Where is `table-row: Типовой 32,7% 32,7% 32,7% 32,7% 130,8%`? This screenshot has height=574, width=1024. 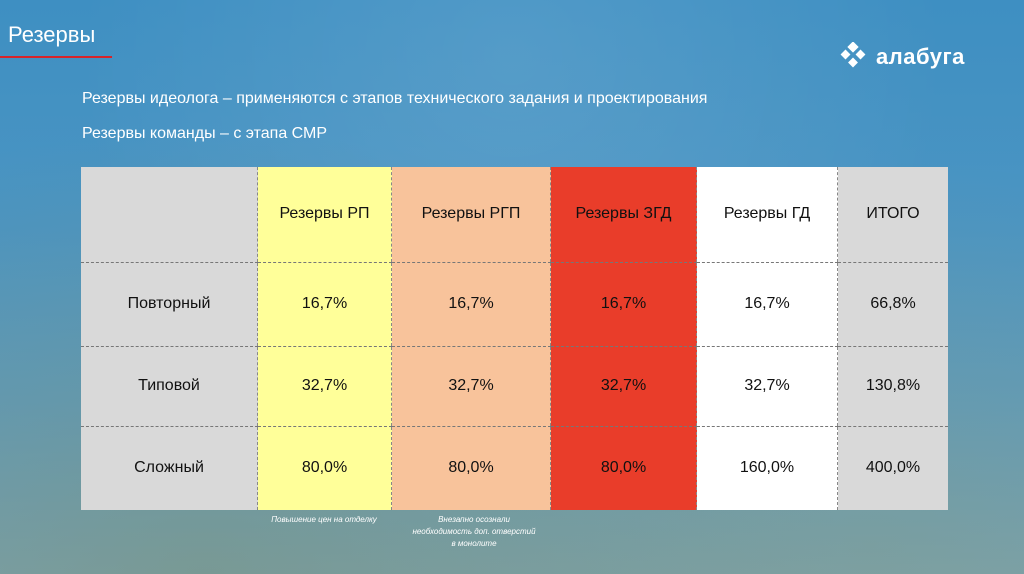 table-row: Типовой 32,7% 32,7% 32,7% 32,7% 130,8% is located at coordinates (514, 386).